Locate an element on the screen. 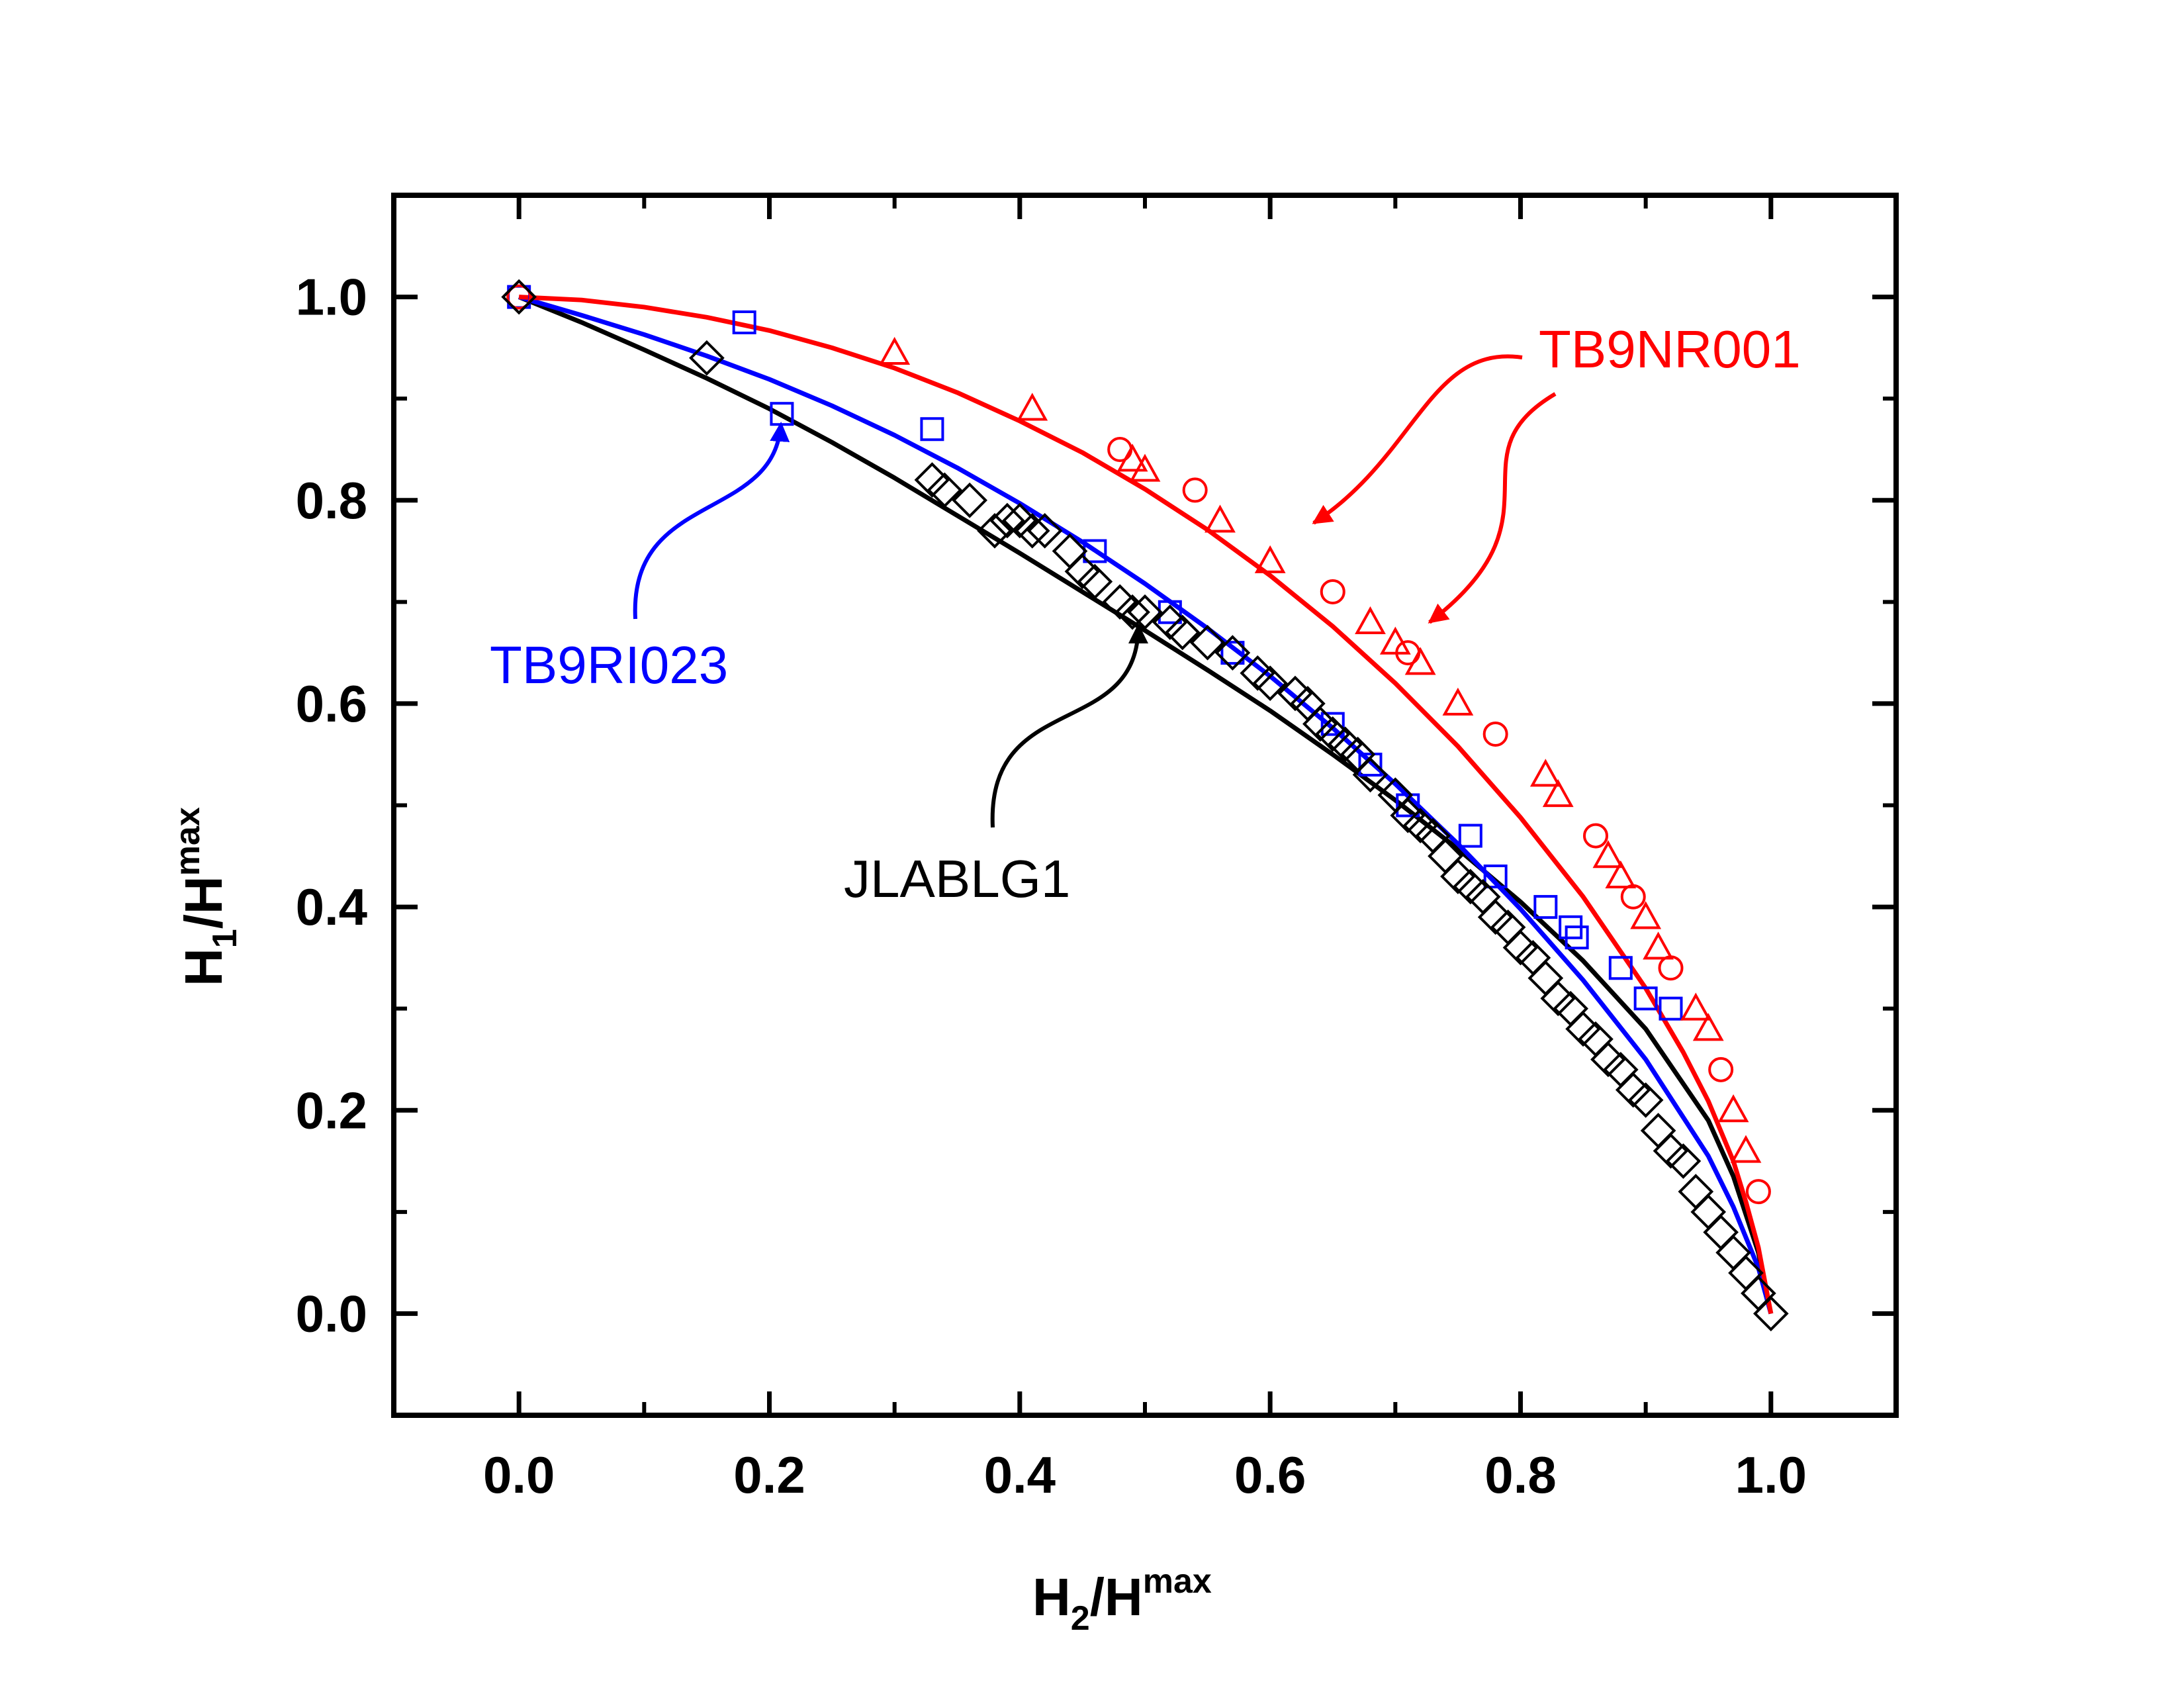  annotation-jlablg1: JLABLG1 is located at coordinates (957, 878).